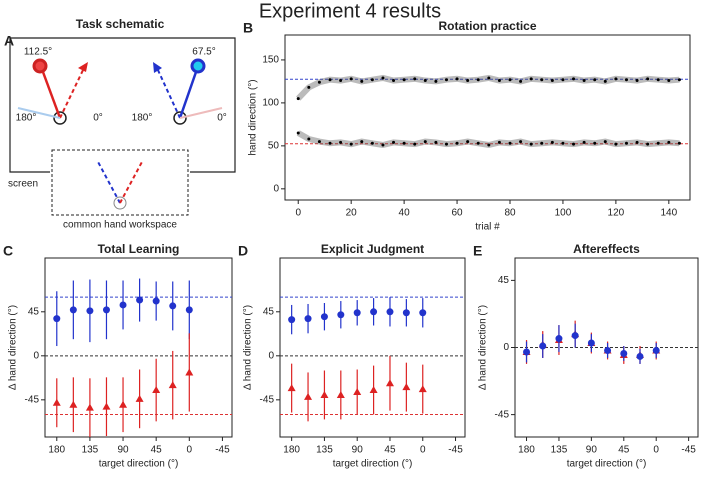 This screenshot has height=481, width=702. What do you see at coordinates (122, 105) in the screenshot?
I see `screen-outline` at bounding box center [122, 105].